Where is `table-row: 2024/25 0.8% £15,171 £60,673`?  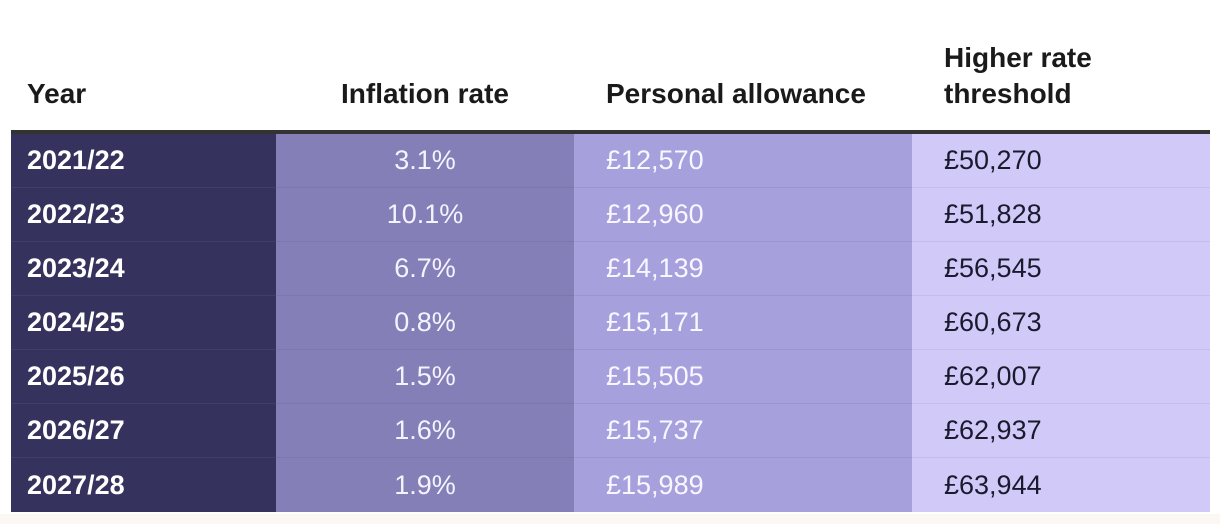
table-row: 2024/25 0.8% £15,171 £60,673 is located at coordinates (610, 323).